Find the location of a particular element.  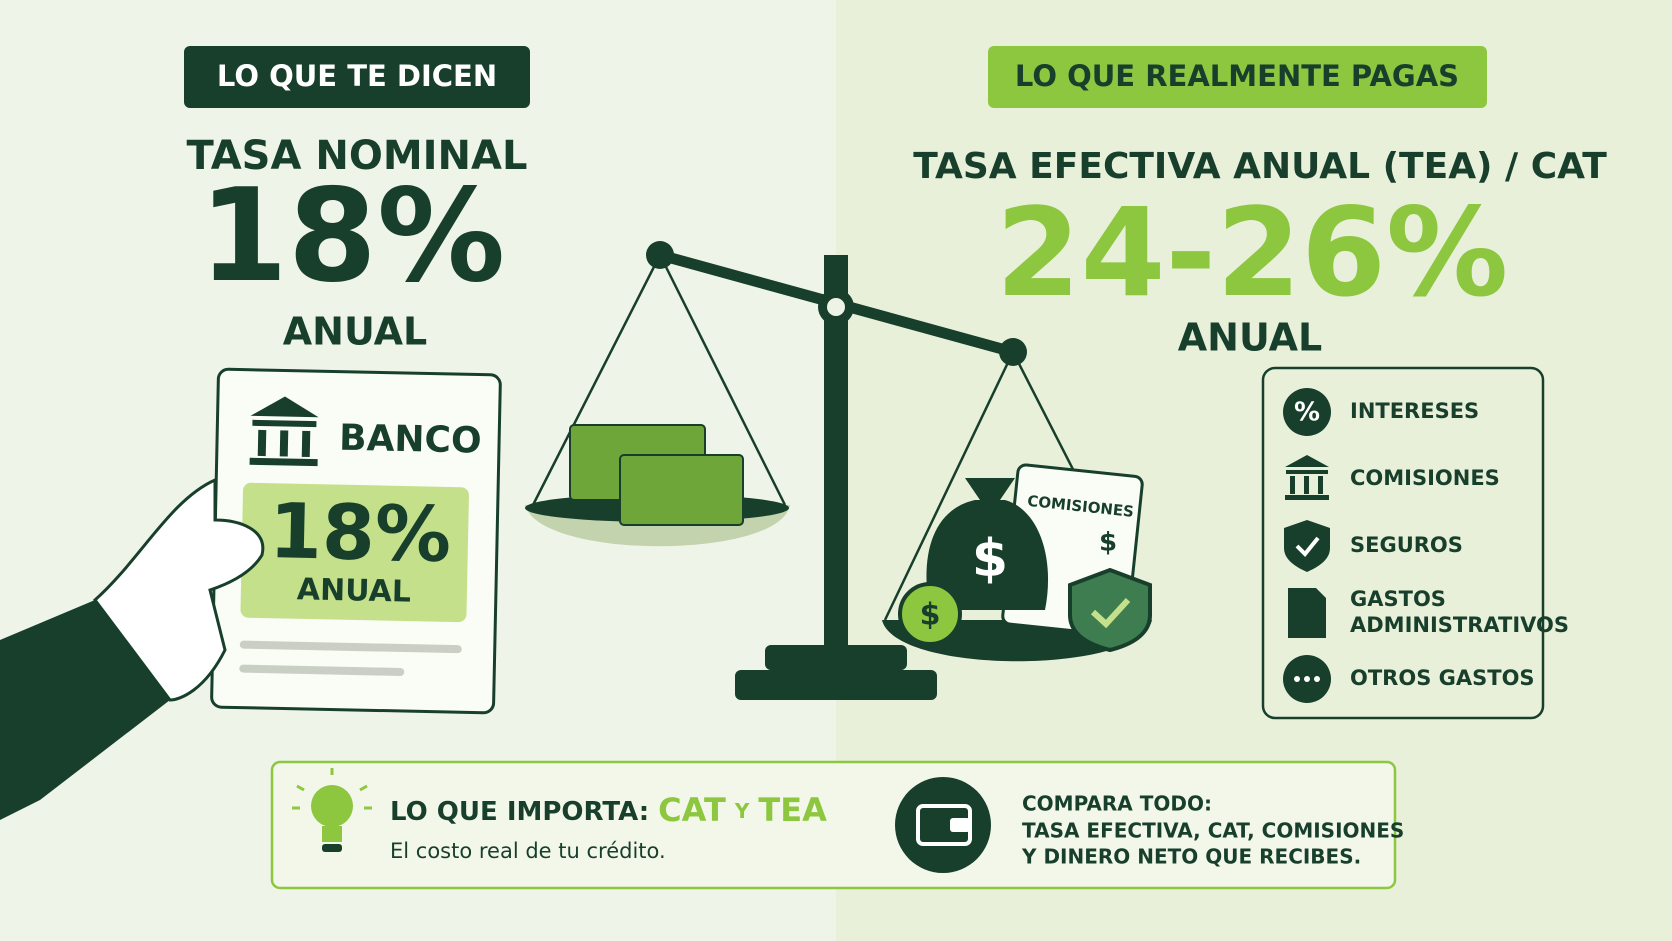

compare-title: COMPARA TODO: is located at coordinates (1117, 804).